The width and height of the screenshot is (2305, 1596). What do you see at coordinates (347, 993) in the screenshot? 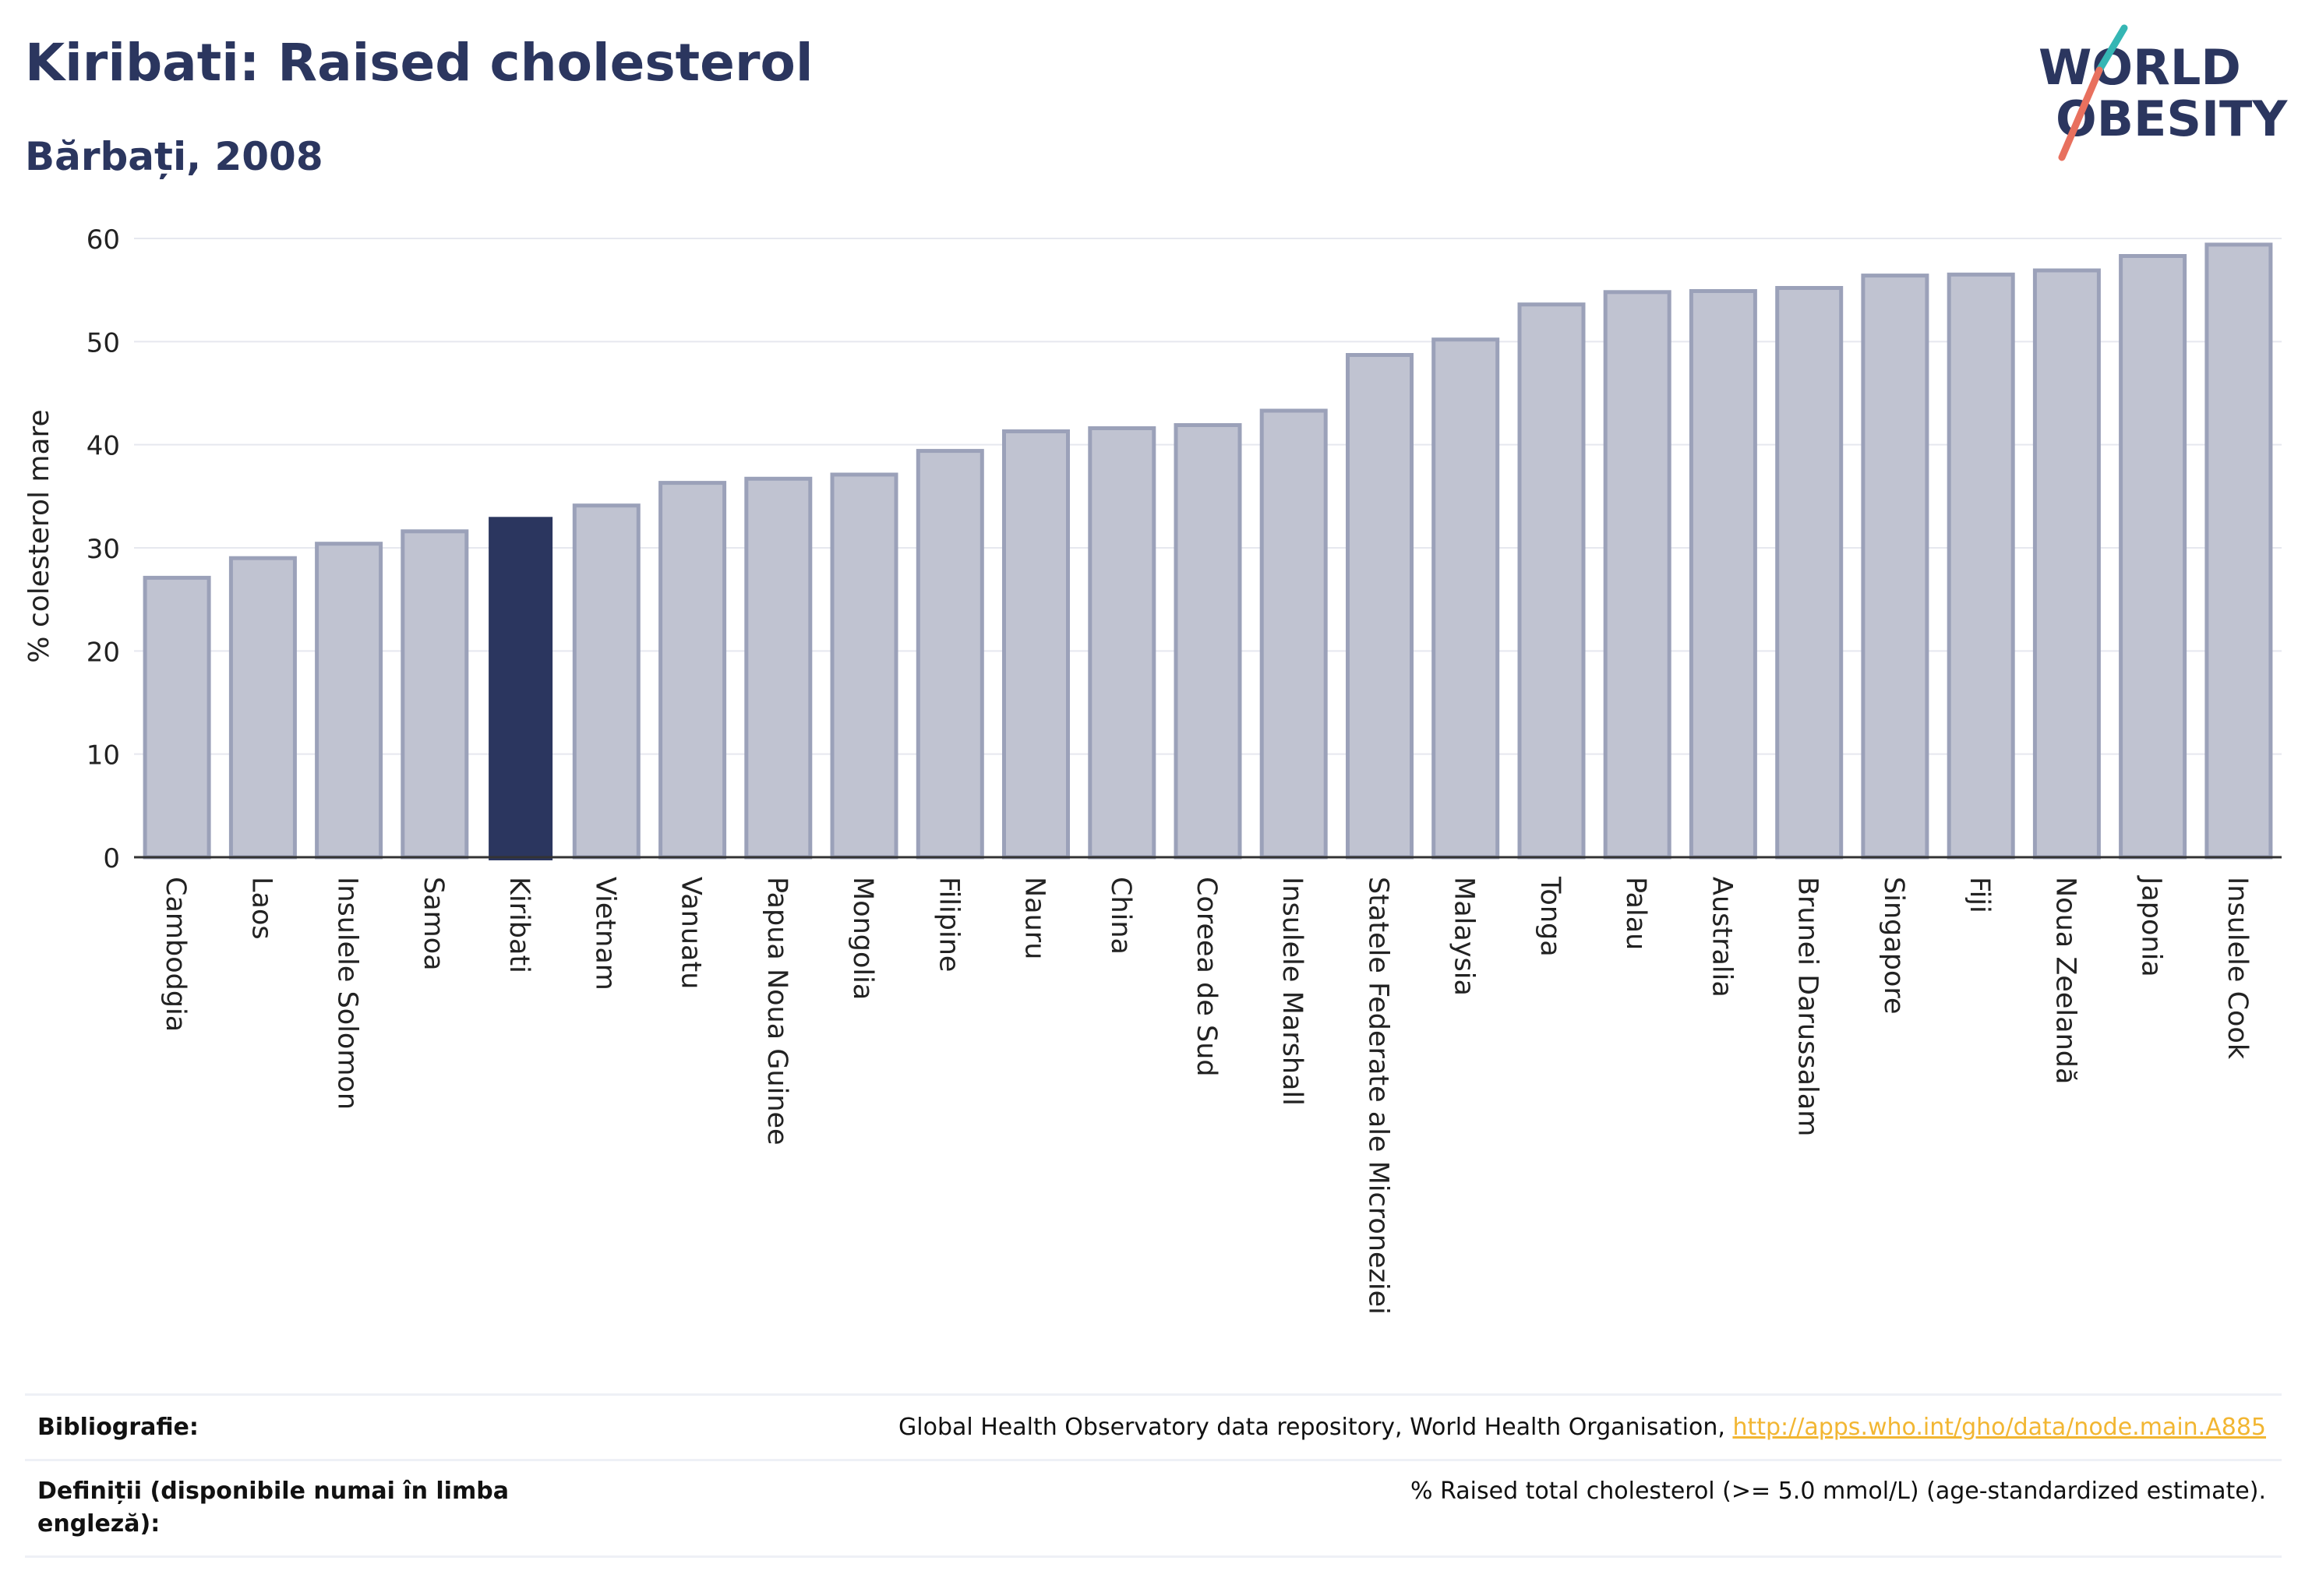
I see `x-tick-label: Insulele Solomon` at bounding box center [347, 993].